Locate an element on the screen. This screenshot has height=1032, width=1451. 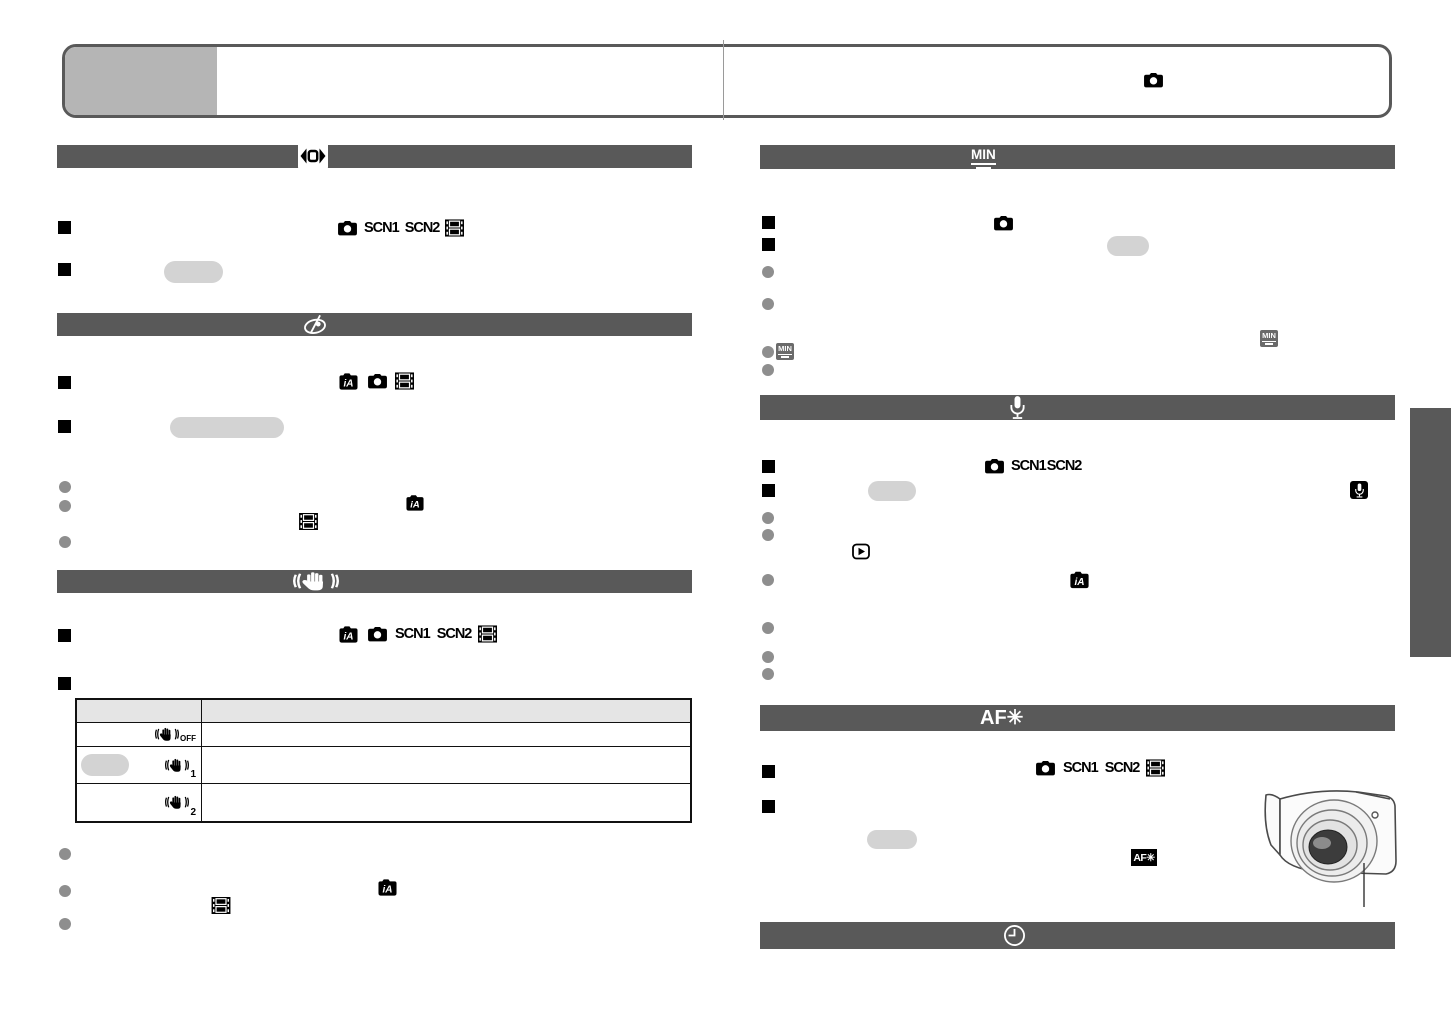
clock-icon is located at coordinates (1014, 935).